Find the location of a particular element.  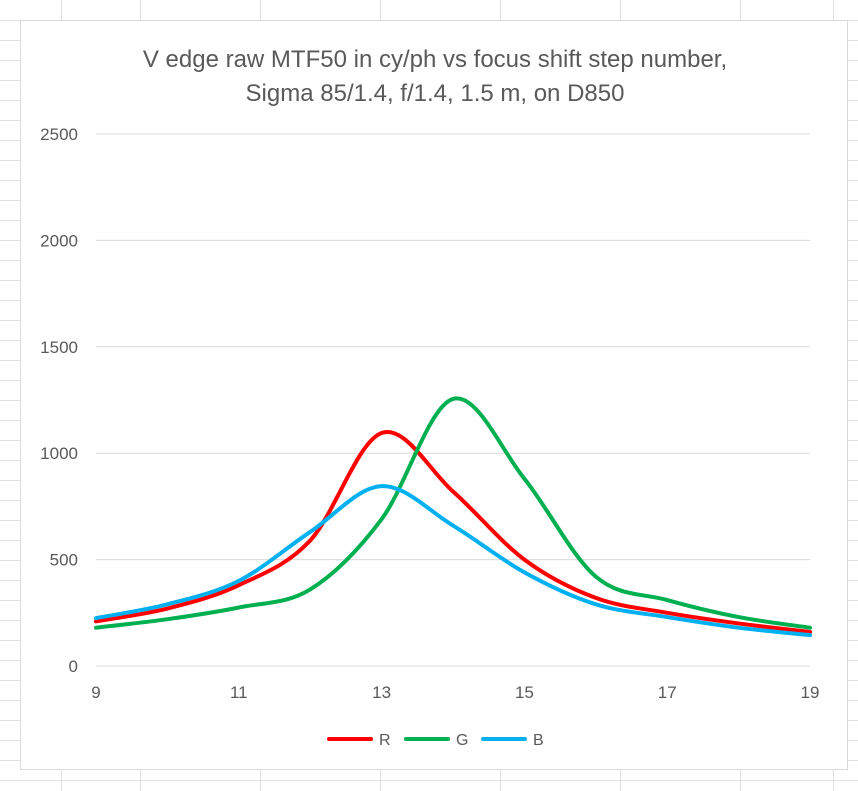

y-tick-label: 2000 is located at coordinates (59, 240).